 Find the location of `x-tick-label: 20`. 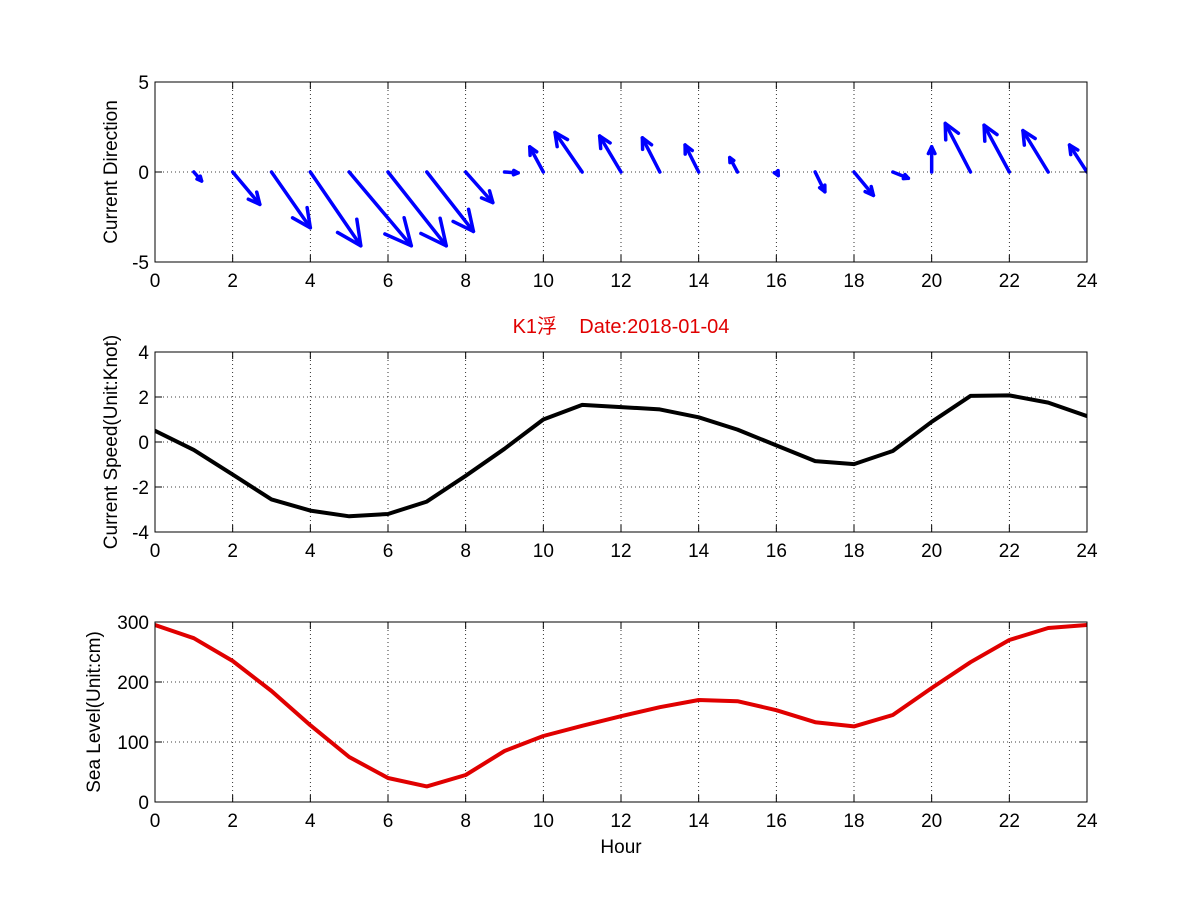

x-tick-label: 20 is located at coordinates (931, 551).